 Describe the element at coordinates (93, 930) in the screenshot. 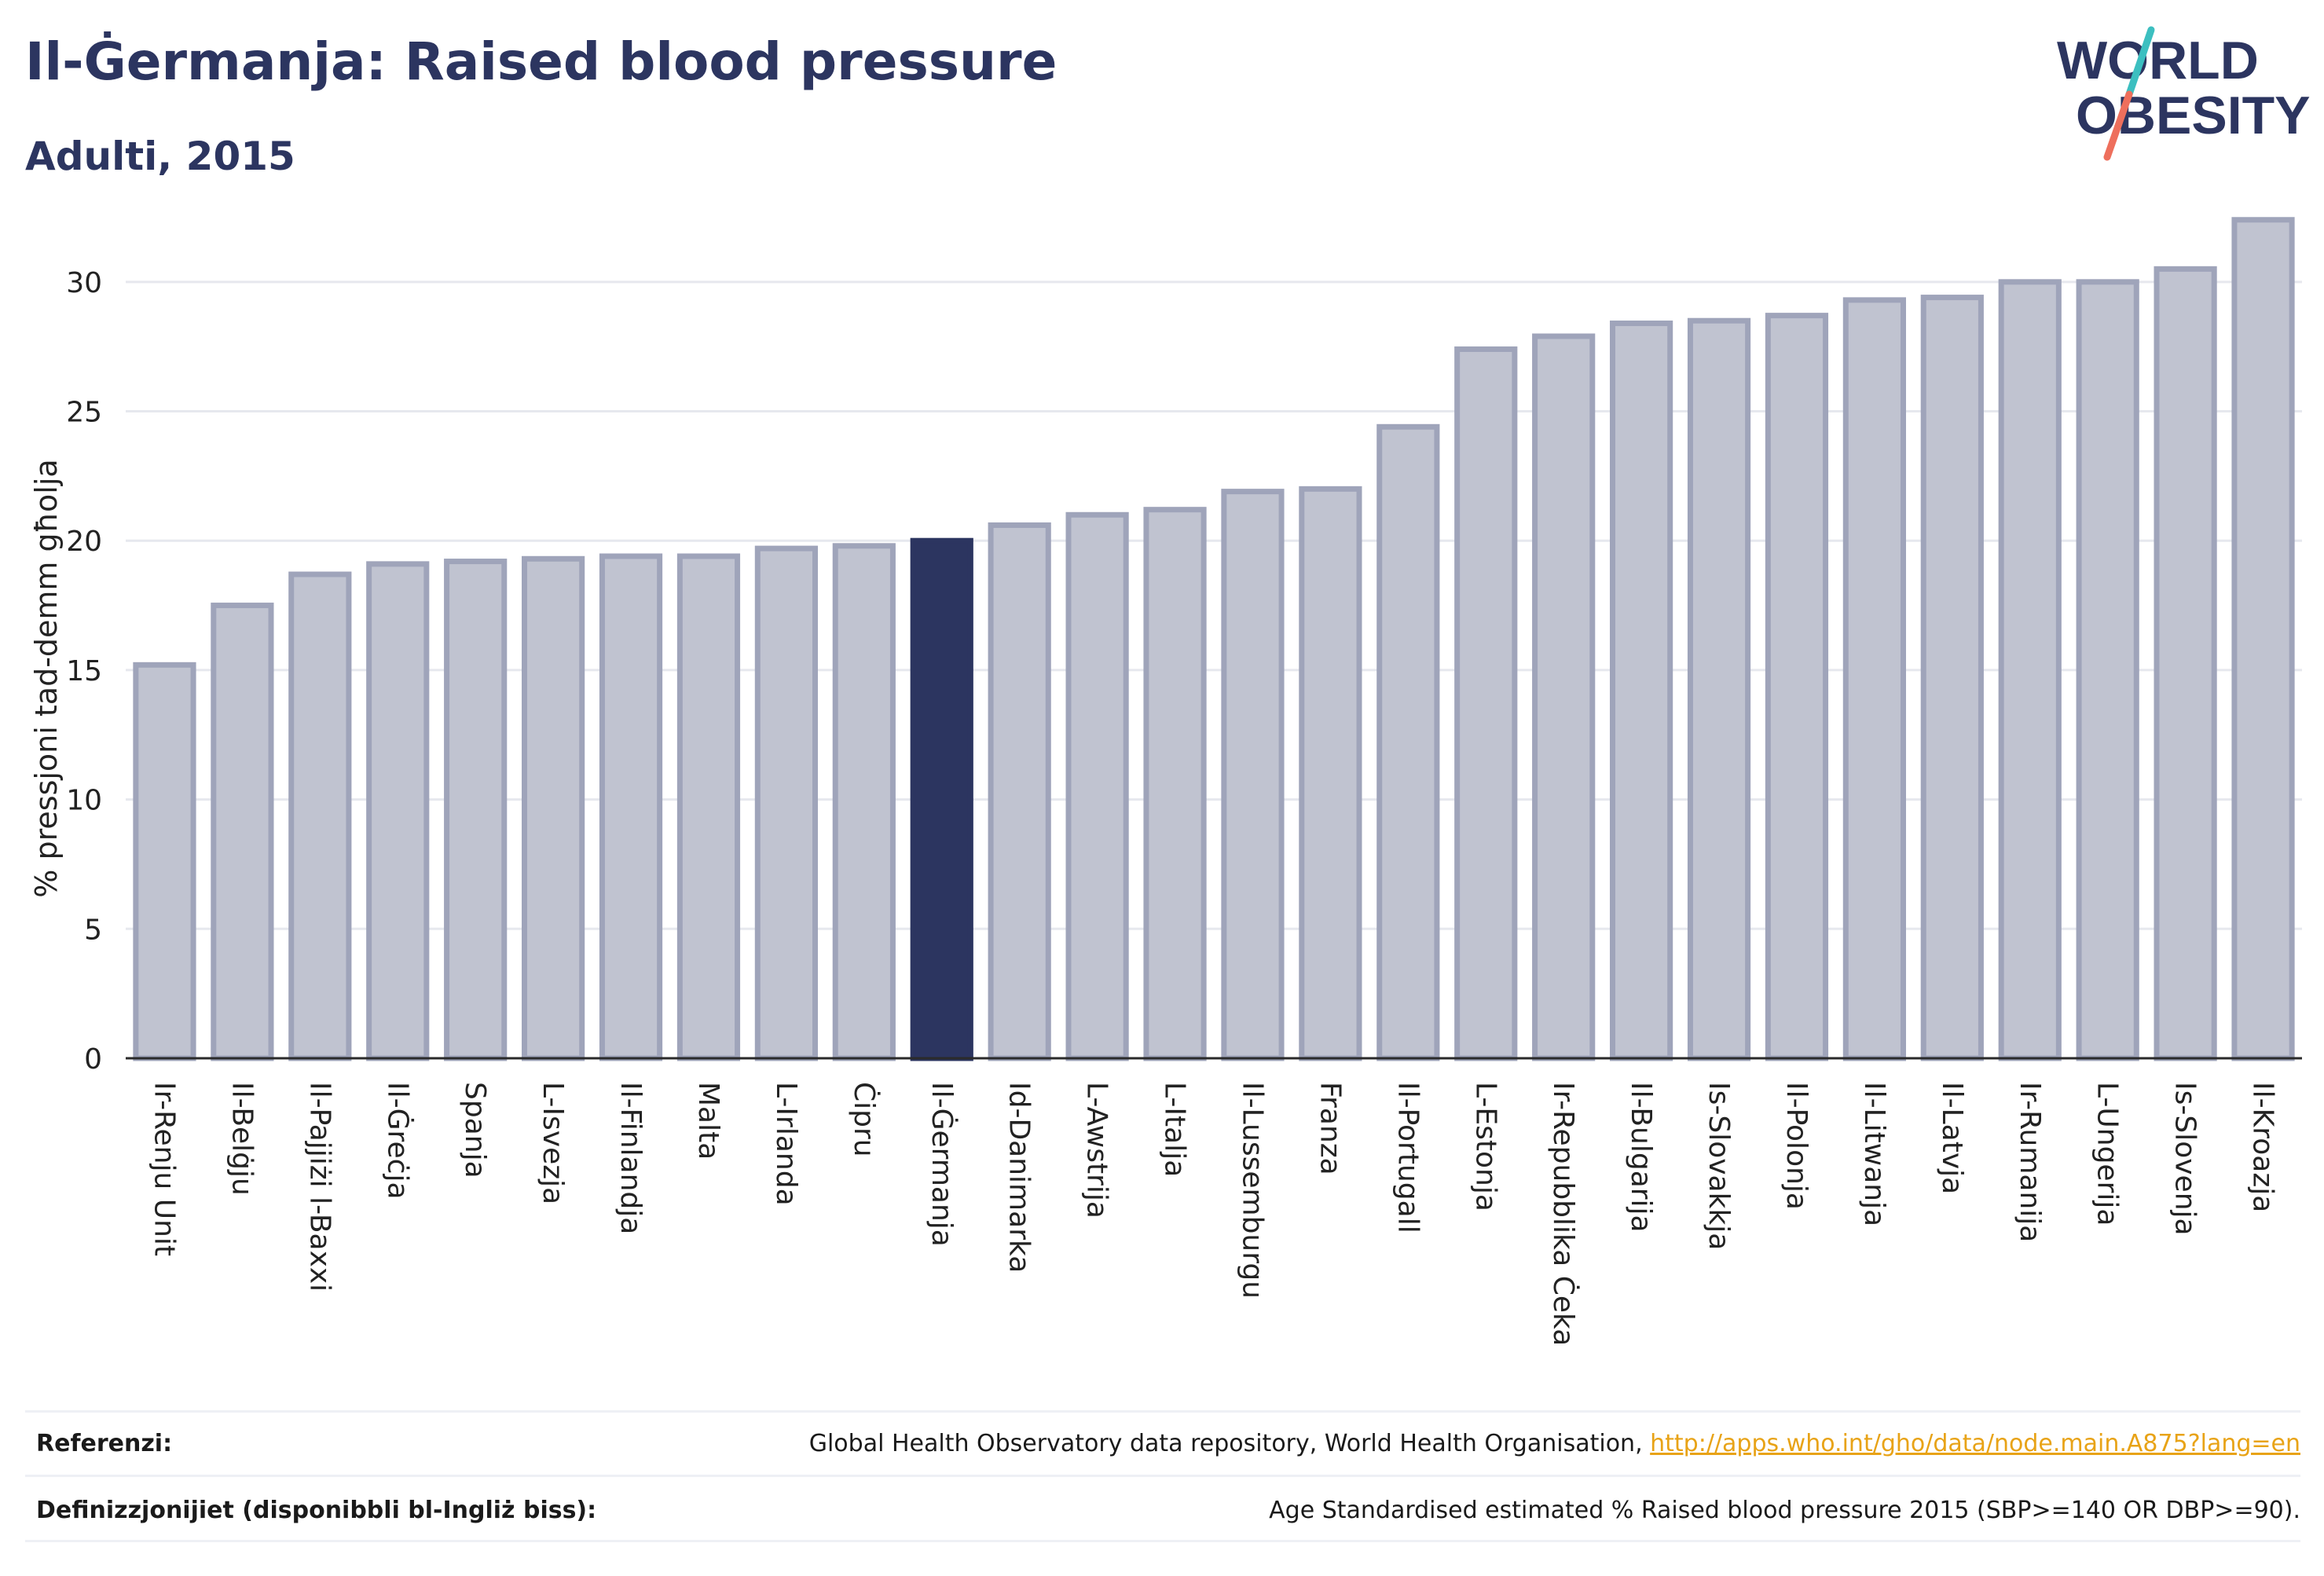

I see `y-tick-label: 5` at that location.